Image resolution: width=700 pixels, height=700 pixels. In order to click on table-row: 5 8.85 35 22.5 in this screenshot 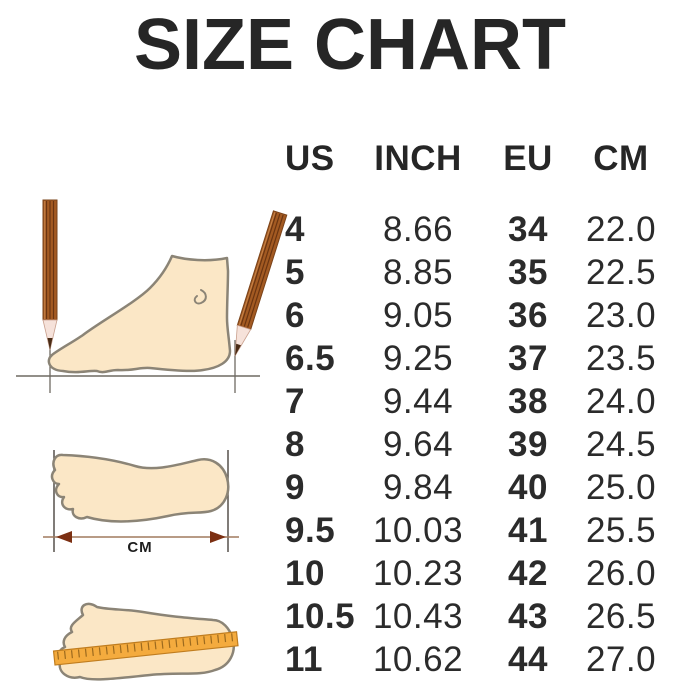, I will do `click(477, 272)`.